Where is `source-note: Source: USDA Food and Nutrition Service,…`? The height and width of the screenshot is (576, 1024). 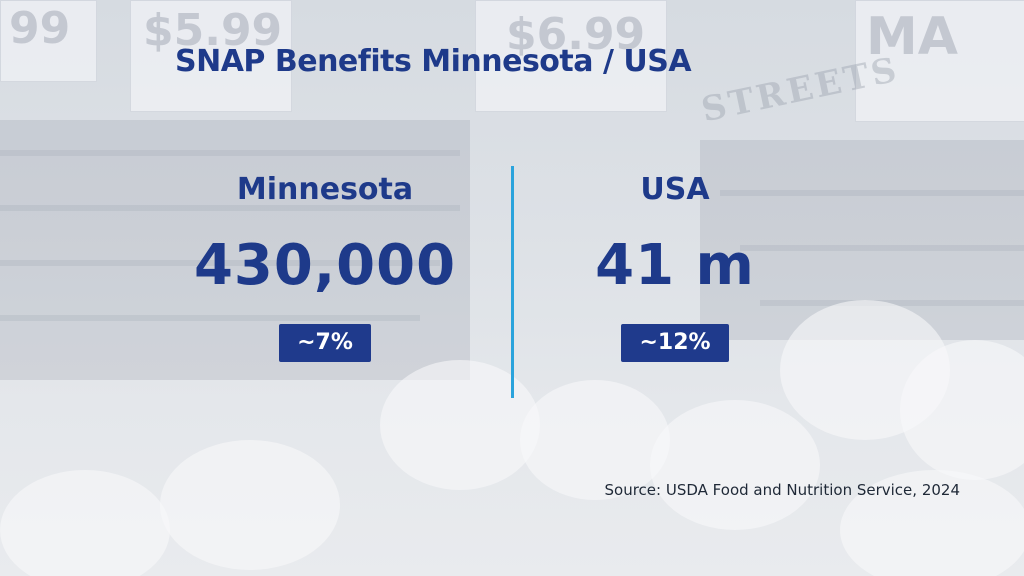
source-note: Source: USDA Food and Nutrition Service,… is located at coordinates (782, 490).